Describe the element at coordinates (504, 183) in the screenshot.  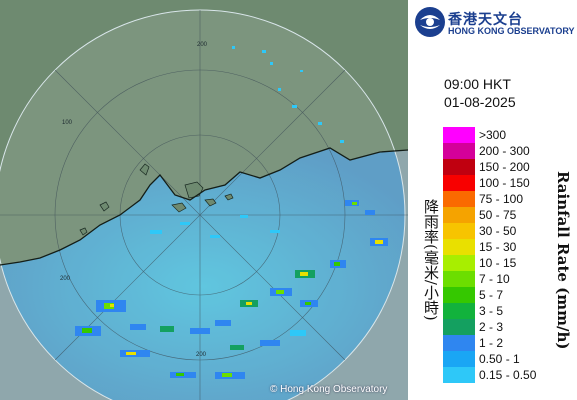
I see `legend-range-label: 100 - 150` at that location.